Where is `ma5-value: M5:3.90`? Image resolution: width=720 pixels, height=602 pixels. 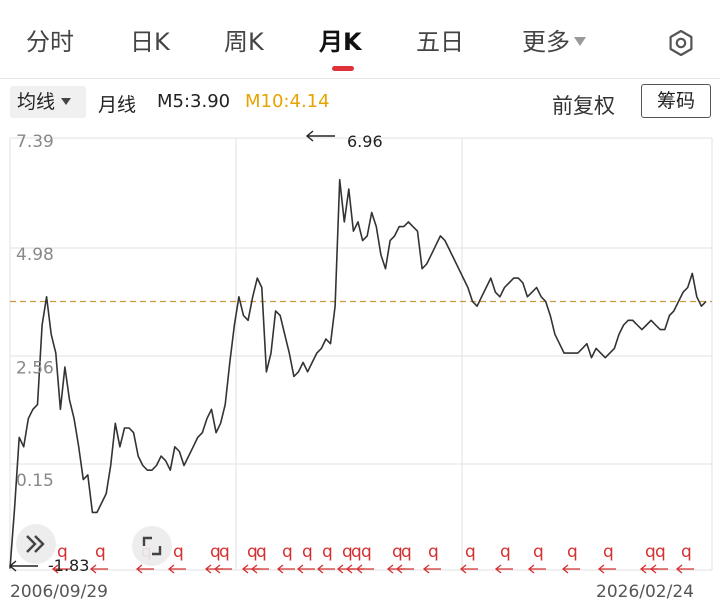
ma5-value: M5:3.90 is located at coordinates (194, 101).